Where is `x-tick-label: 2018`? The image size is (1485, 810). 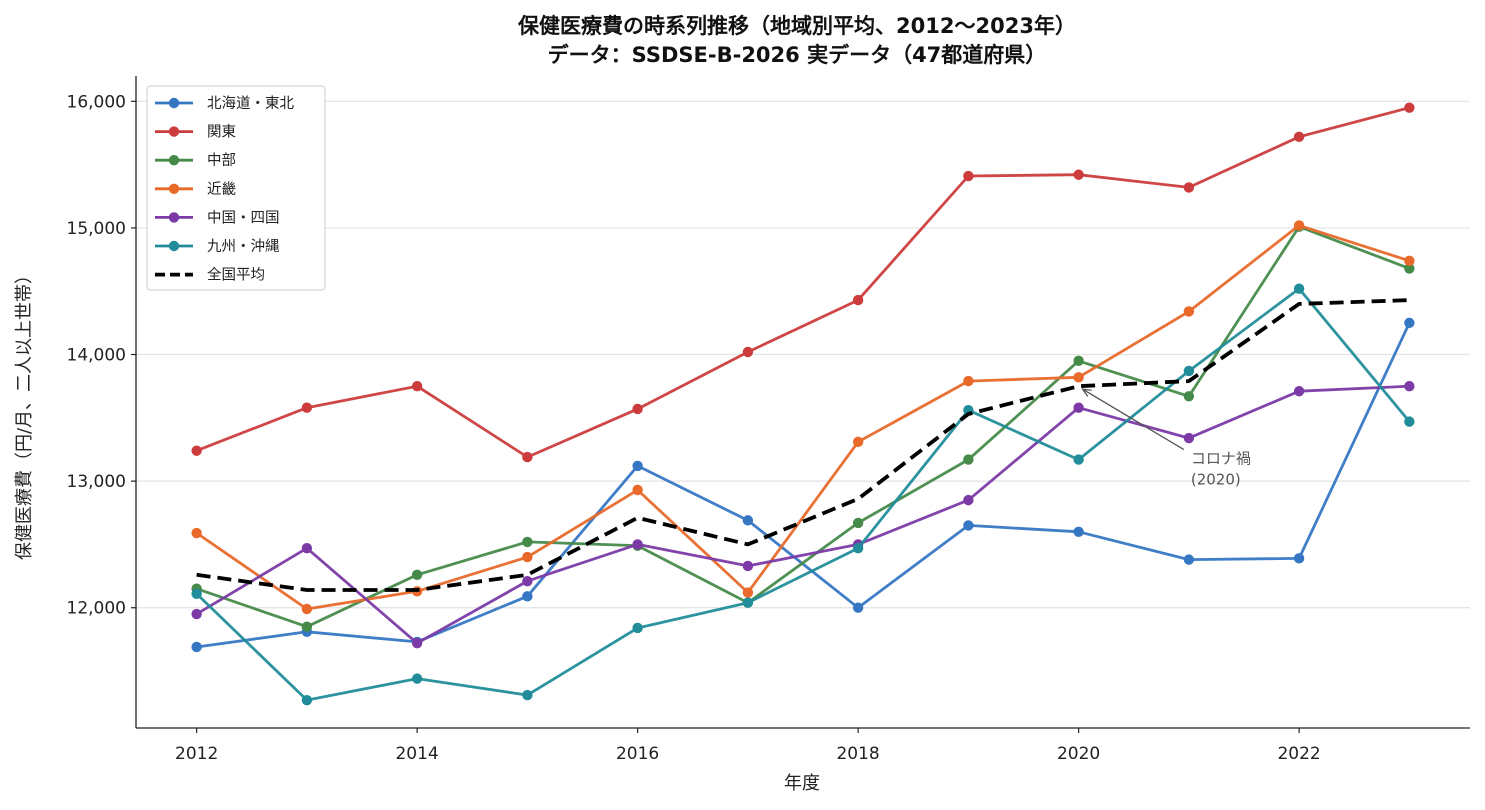 x-tick-label: 2018 is located at coordinates (857, 754).